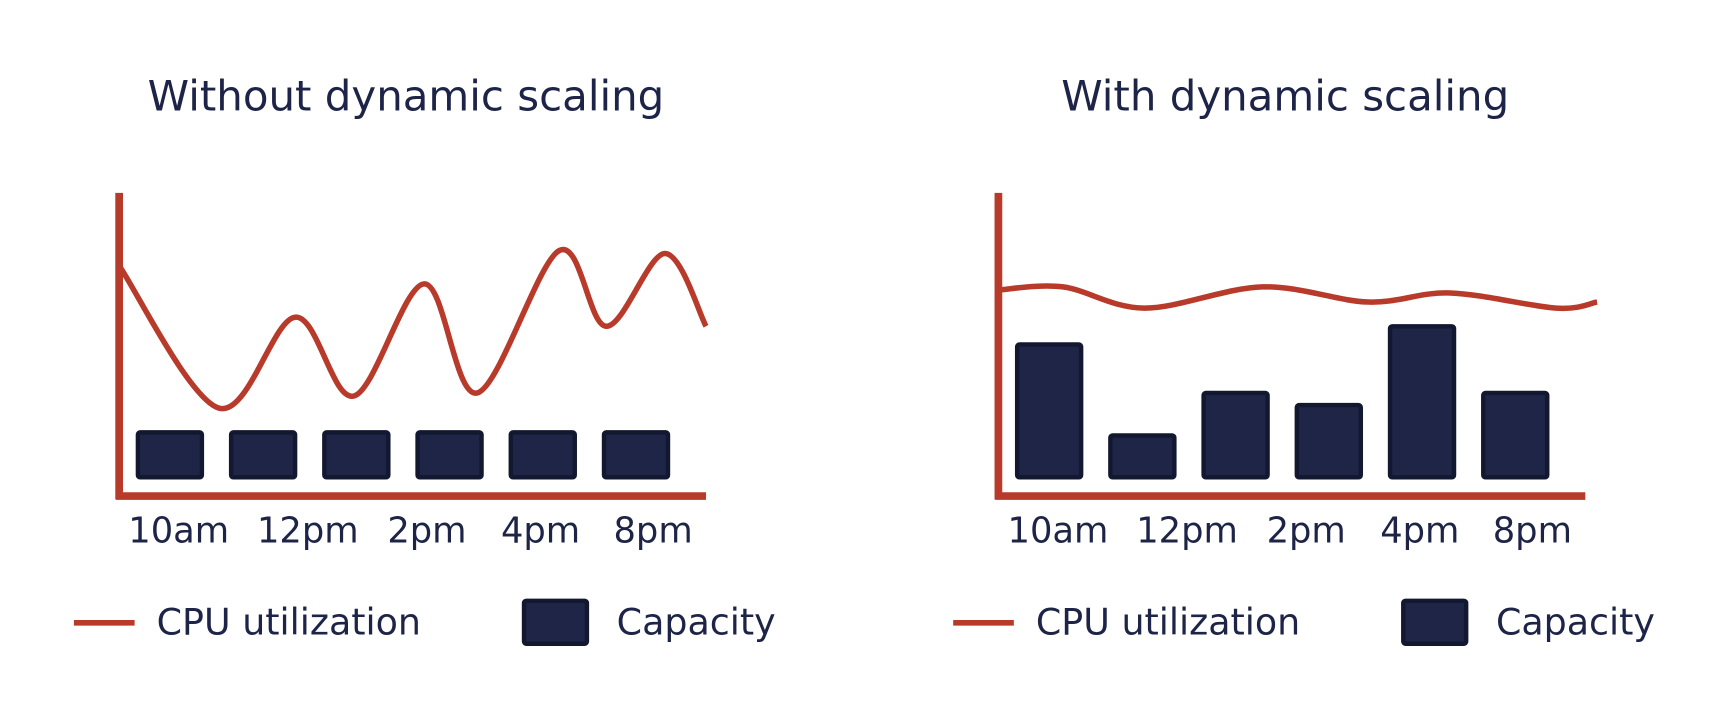  Describe the element at coordinates (1285, 96) in the screenshot. I see `chart-title: With dynamic scaling` at that location.